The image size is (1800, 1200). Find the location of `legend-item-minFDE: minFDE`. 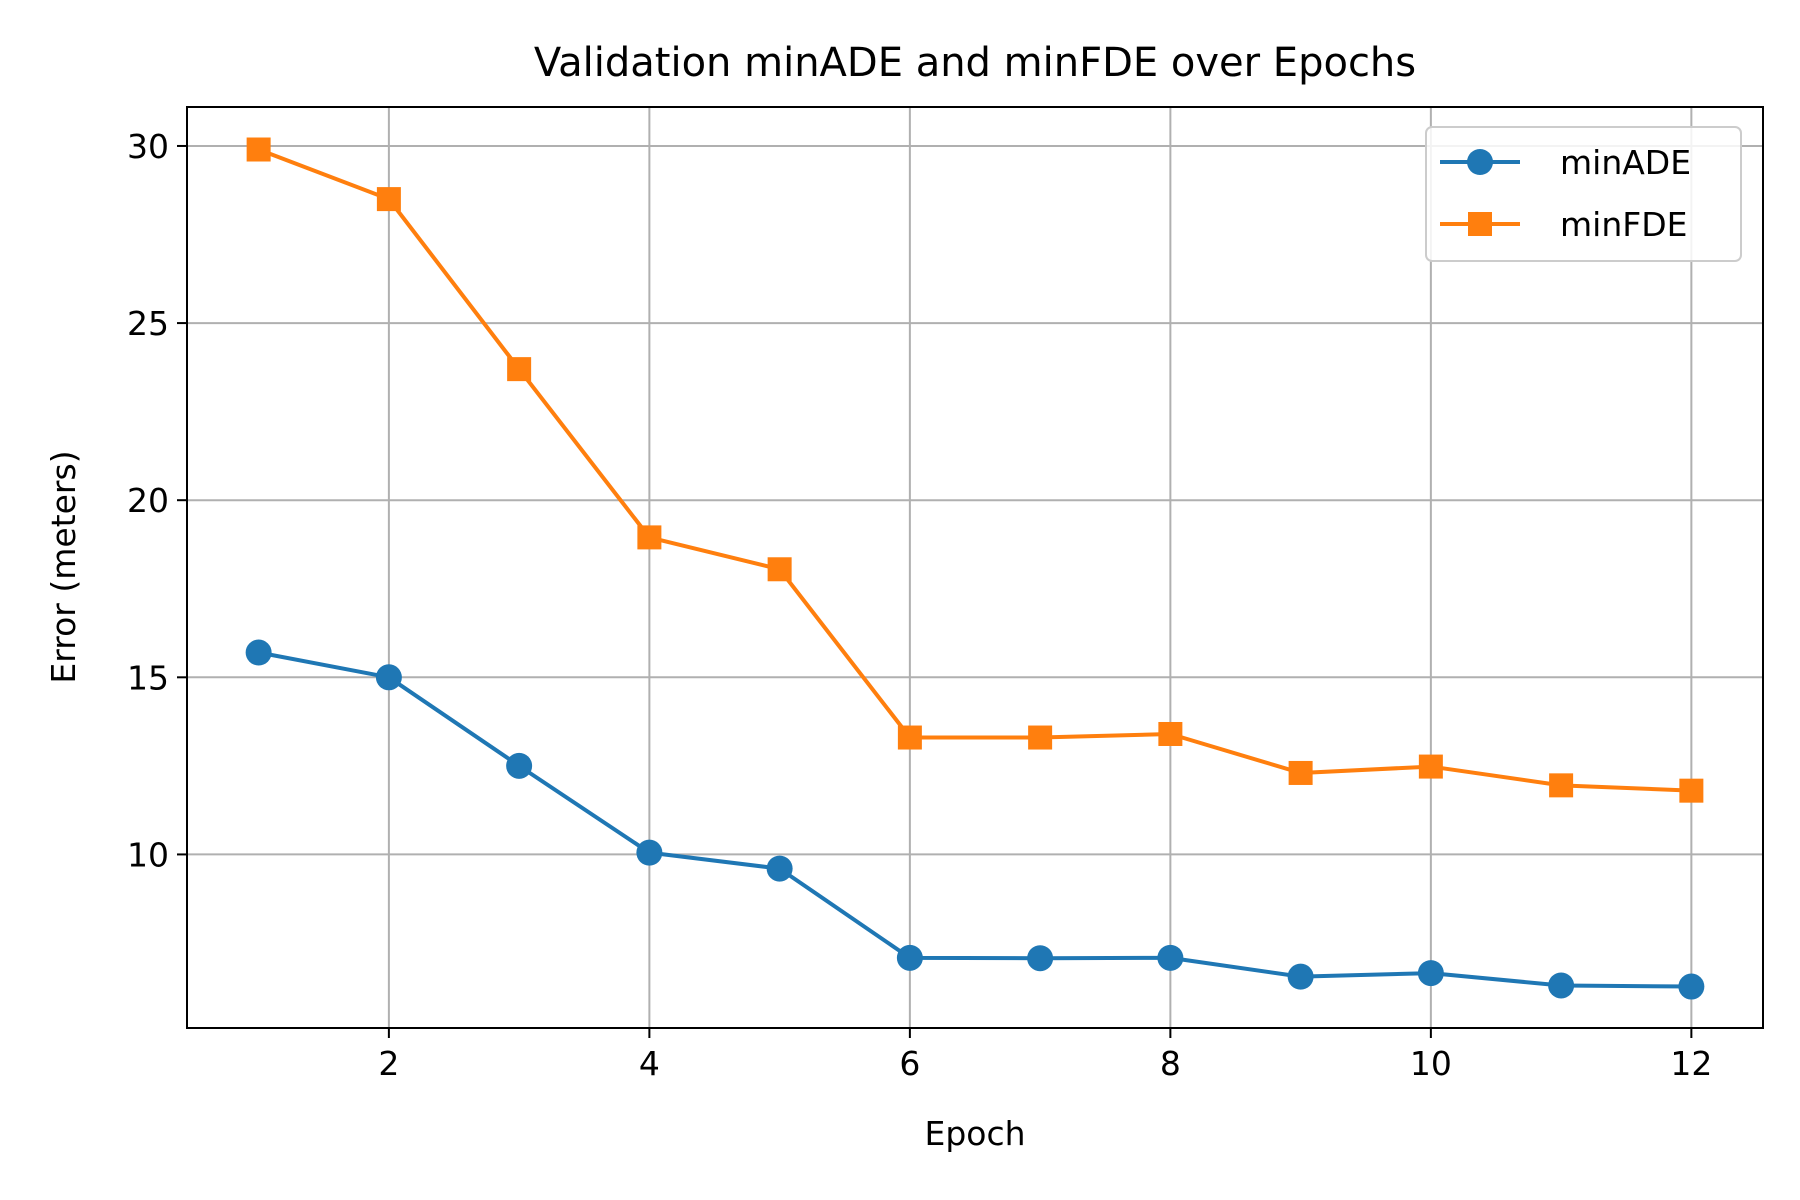

legend-item-minFDE: minFDE is located at coordinates (1563, 224).